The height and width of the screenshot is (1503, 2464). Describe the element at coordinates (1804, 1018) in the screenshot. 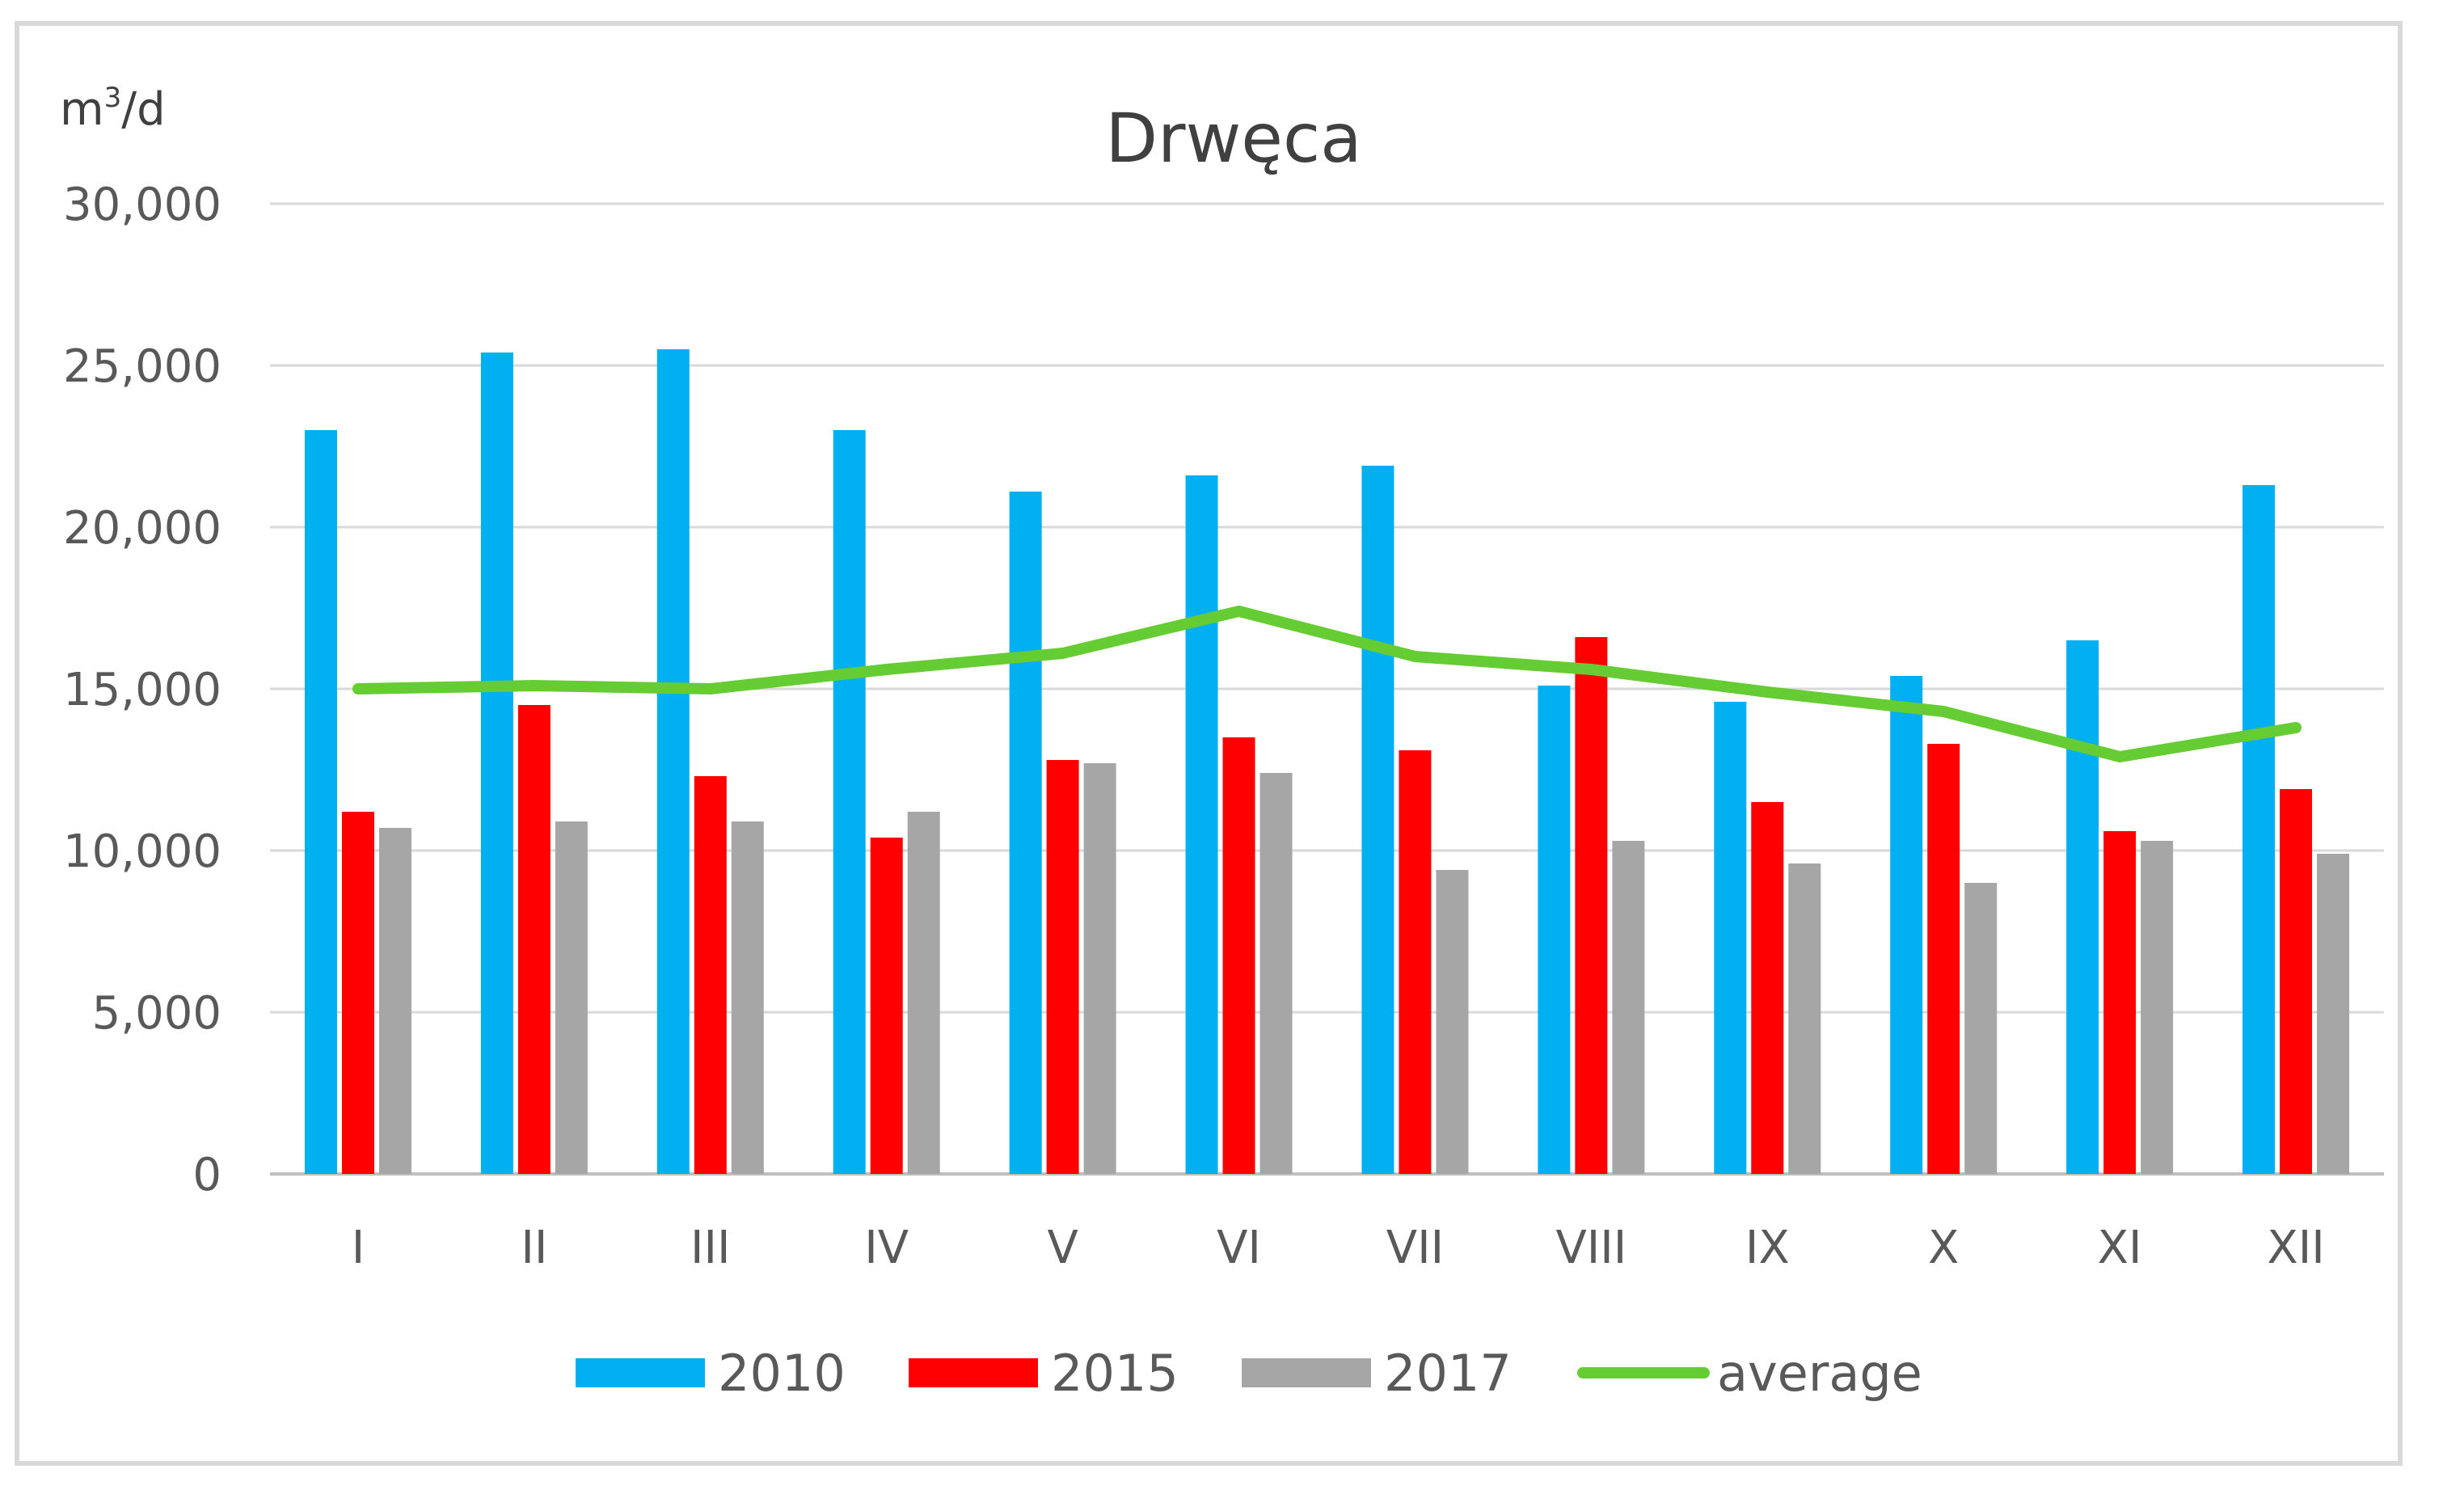

I see `bar-2017-IX` at that location.